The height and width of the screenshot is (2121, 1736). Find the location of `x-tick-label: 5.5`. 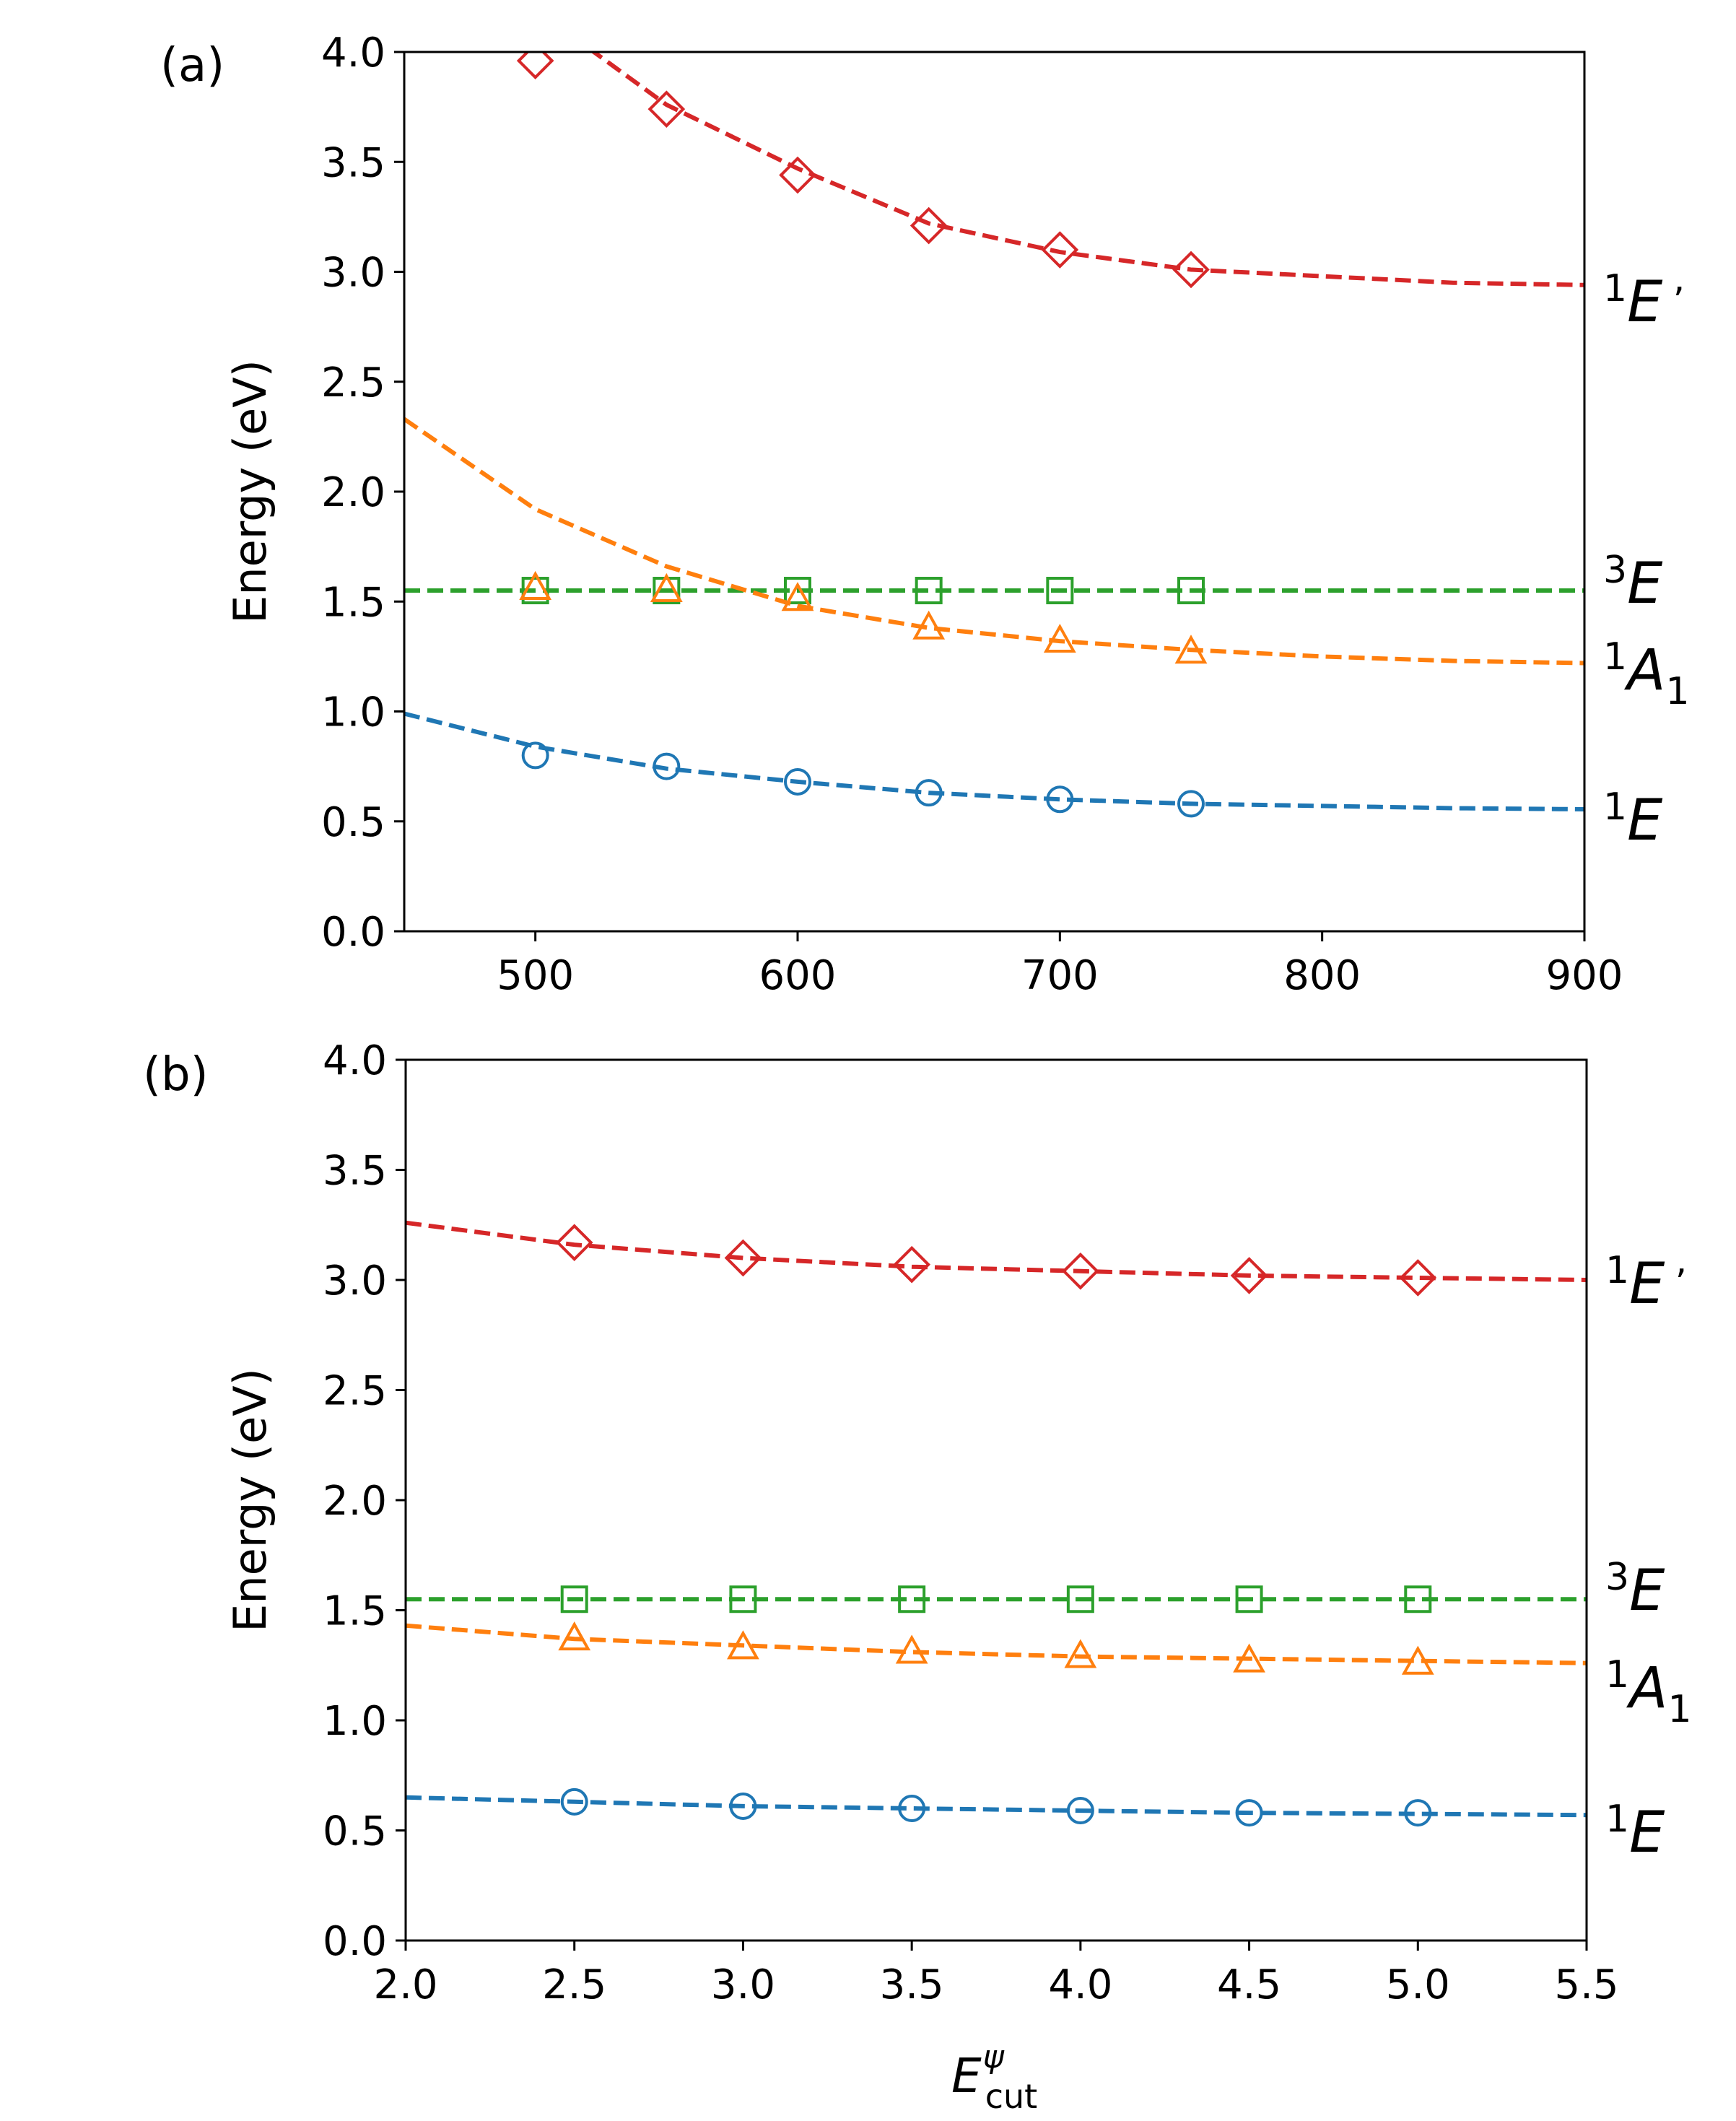

x-tick-label: 5.5 is located at coordinates (1586, 1984).